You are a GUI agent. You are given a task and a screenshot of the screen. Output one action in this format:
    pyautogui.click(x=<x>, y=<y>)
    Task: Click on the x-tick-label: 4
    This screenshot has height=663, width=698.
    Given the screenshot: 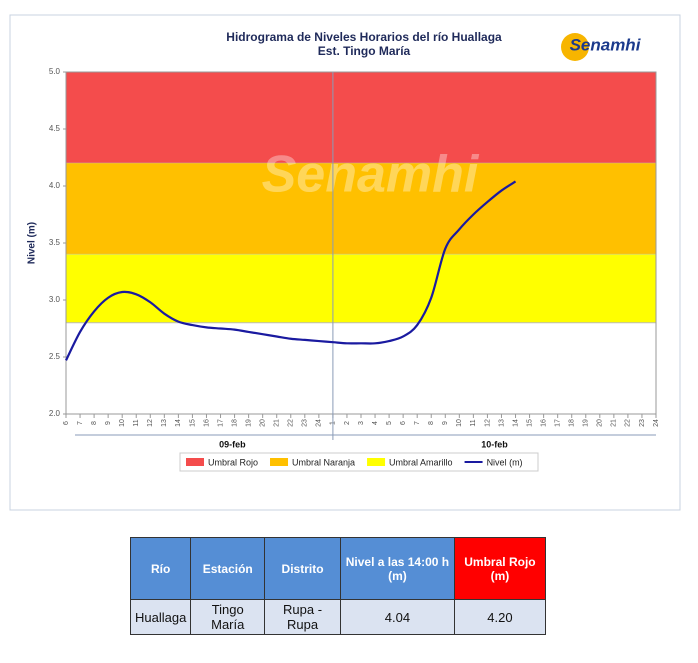 What is the action you would take?
    pyautogui.click(x=375, y=423)
    